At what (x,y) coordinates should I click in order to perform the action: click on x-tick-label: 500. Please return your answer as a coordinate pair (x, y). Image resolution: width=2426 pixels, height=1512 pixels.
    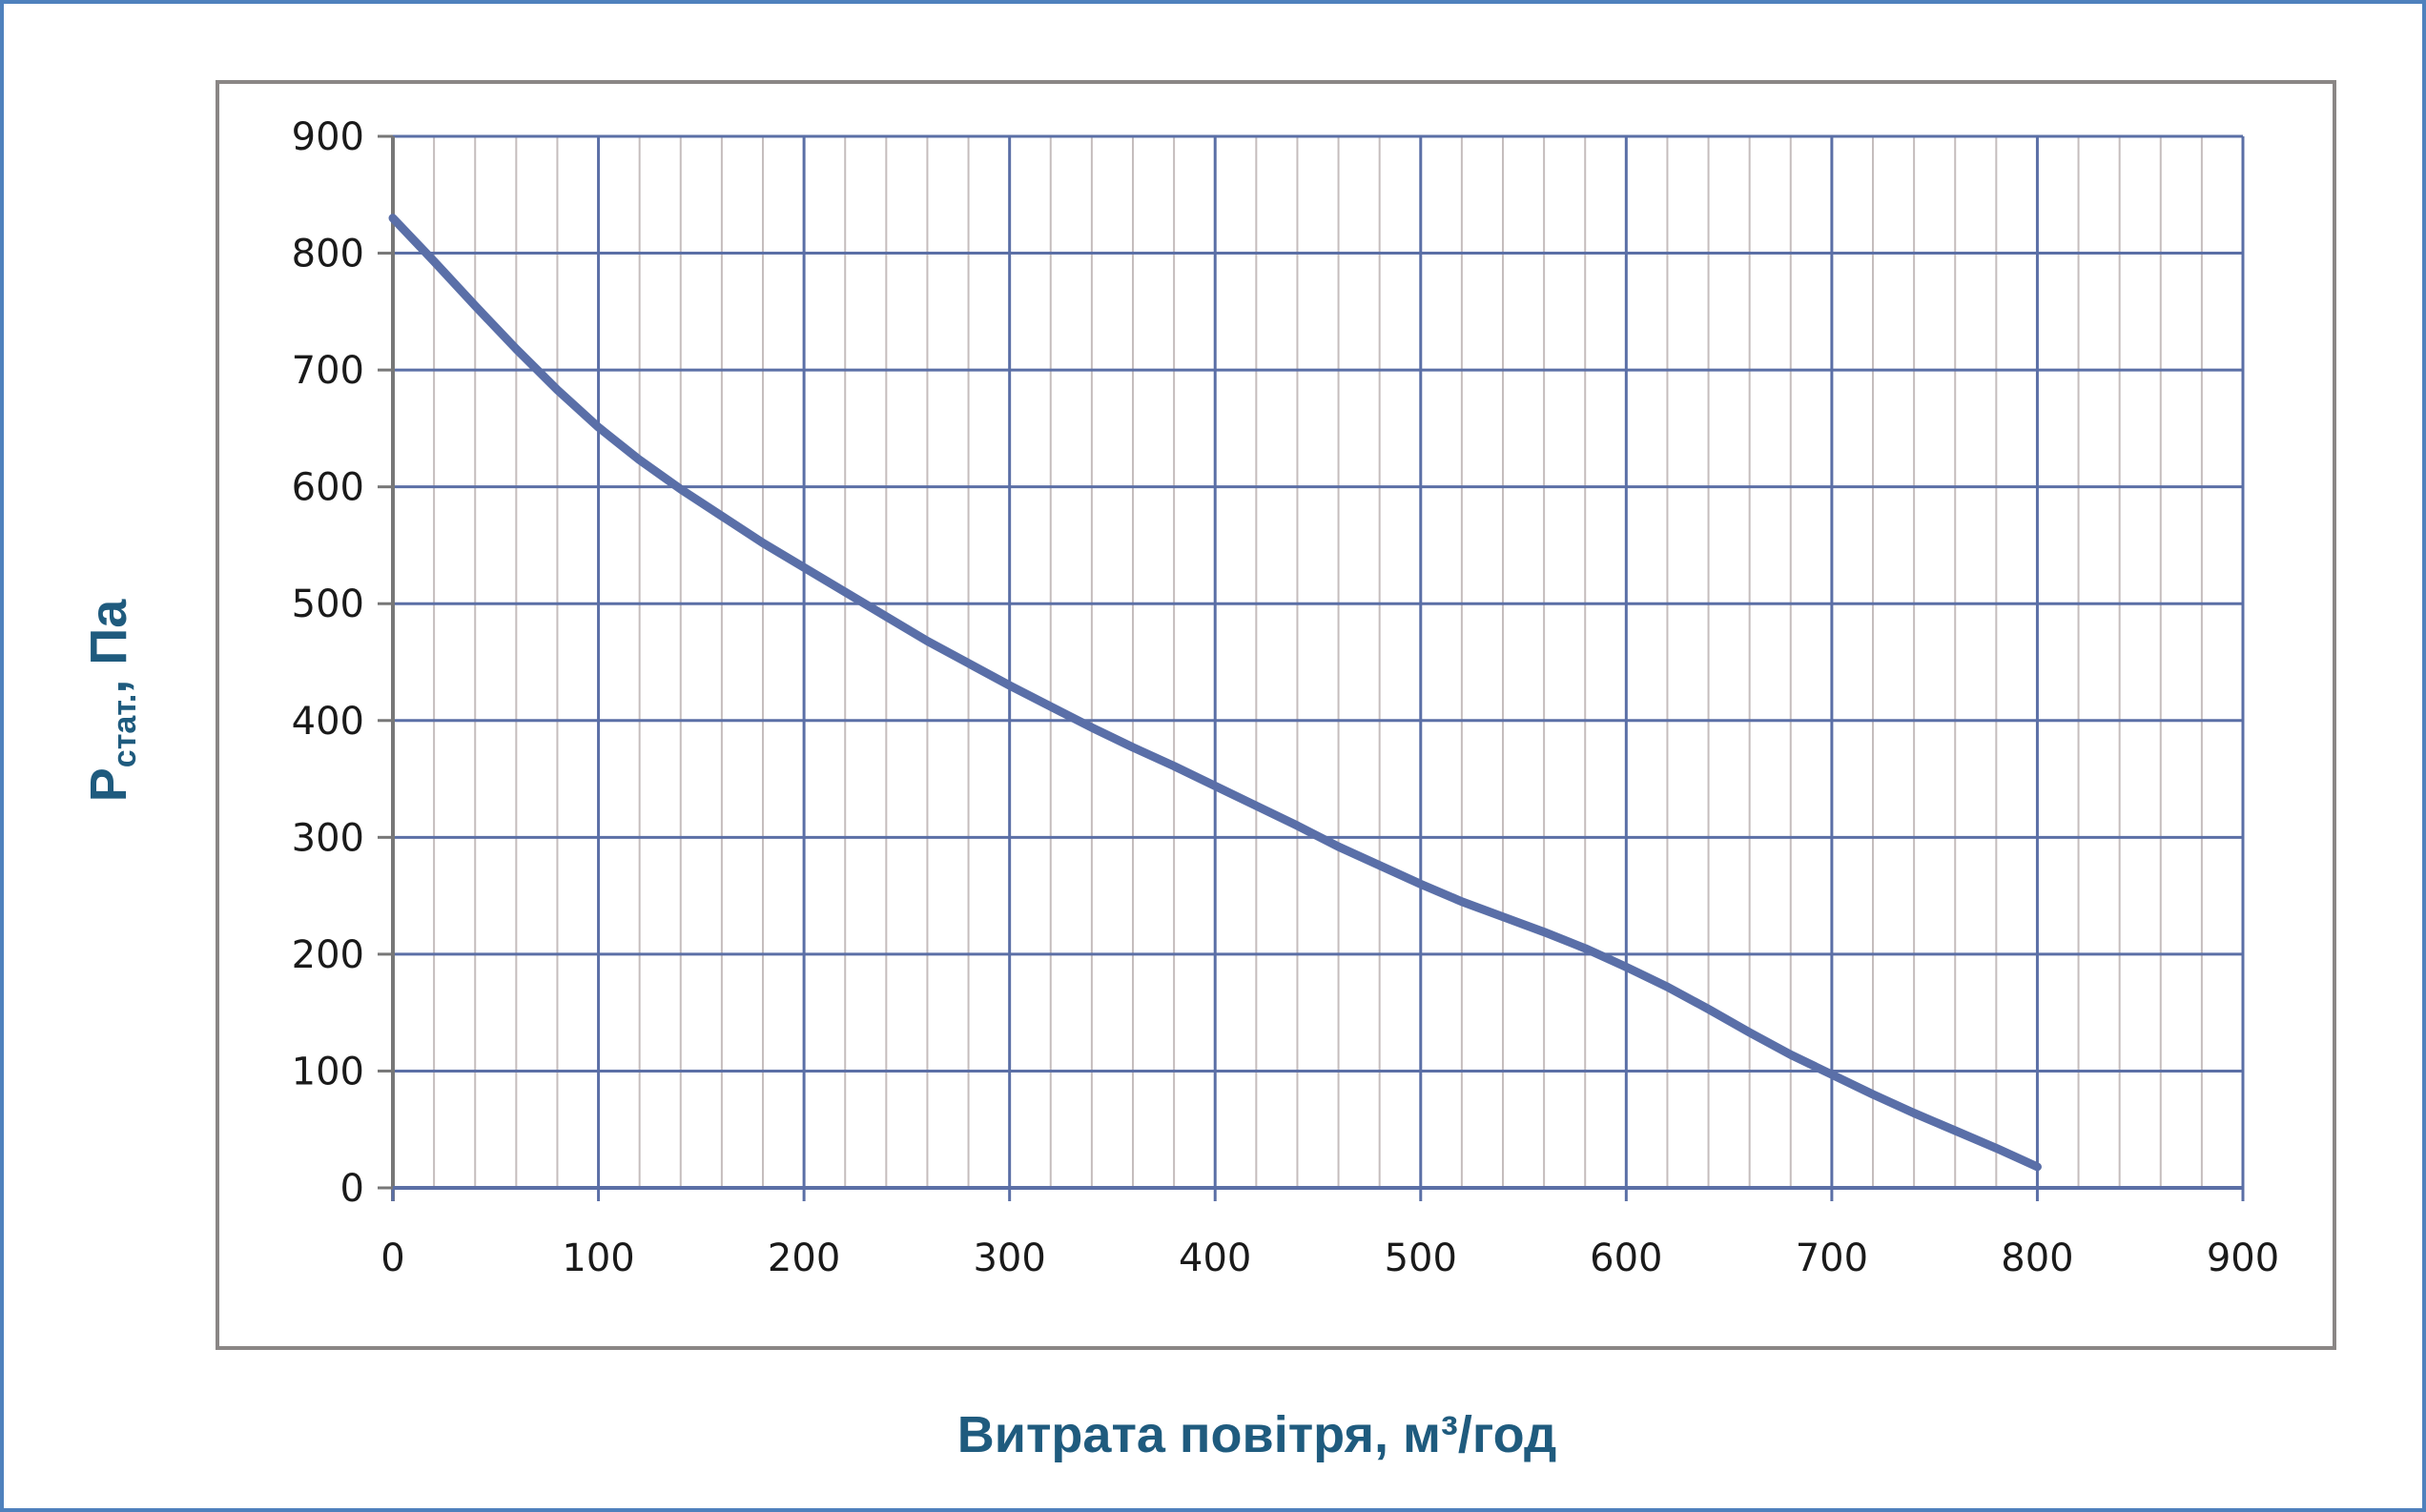
    Looking at the image, I should click on (1421, 1258).